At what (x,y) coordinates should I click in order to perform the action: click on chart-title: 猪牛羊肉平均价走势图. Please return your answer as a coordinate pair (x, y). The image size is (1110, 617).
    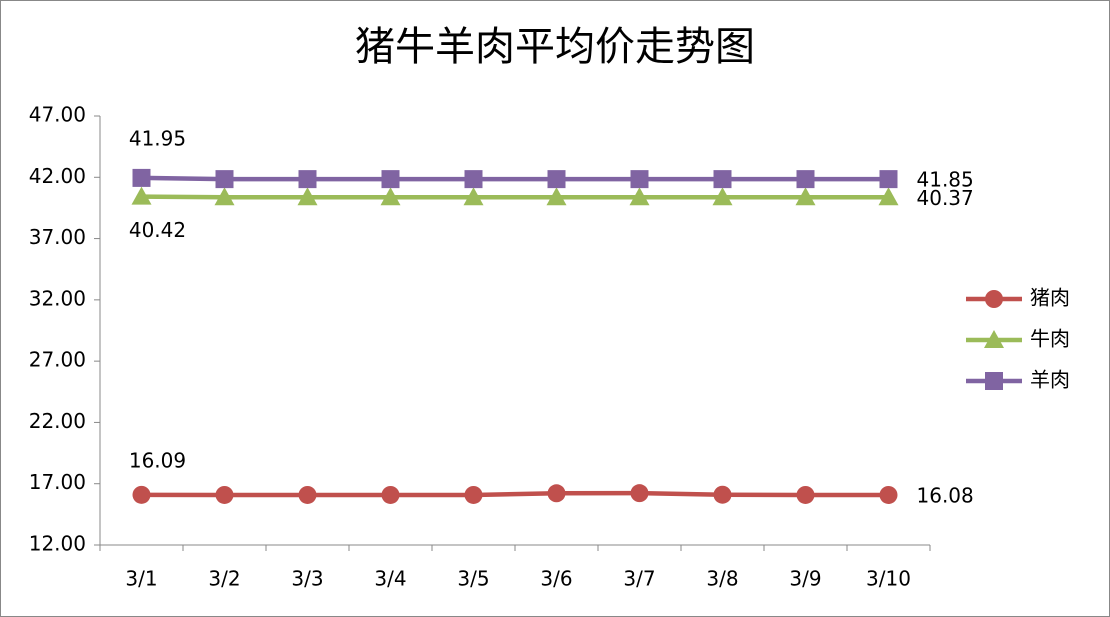
    Looking at the image, I should click on (555, 47).